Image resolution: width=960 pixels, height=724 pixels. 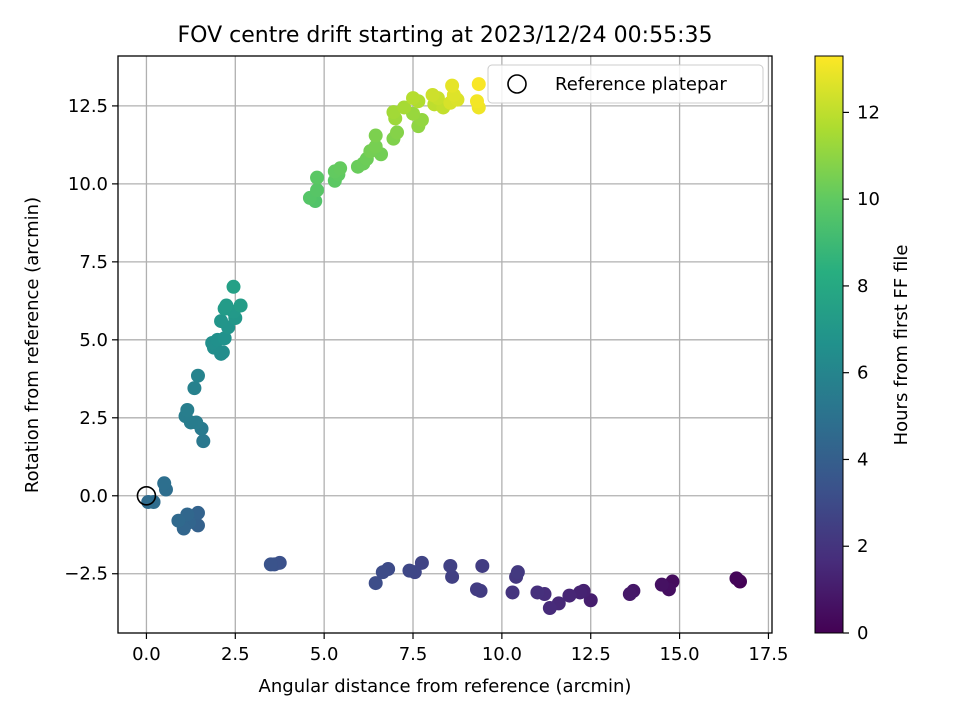 What do you see at coordinates (517, 84) in the screenshot?
I see `legend-marker-icon` at bounding box center [517, 84].